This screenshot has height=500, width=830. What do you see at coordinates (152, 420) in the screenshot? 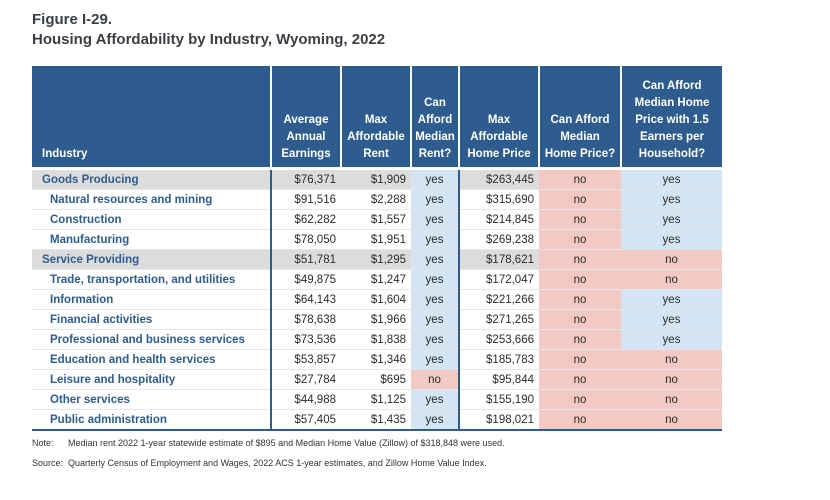
I see `industry-cell: Public administration` at bounding box center [152, 420].